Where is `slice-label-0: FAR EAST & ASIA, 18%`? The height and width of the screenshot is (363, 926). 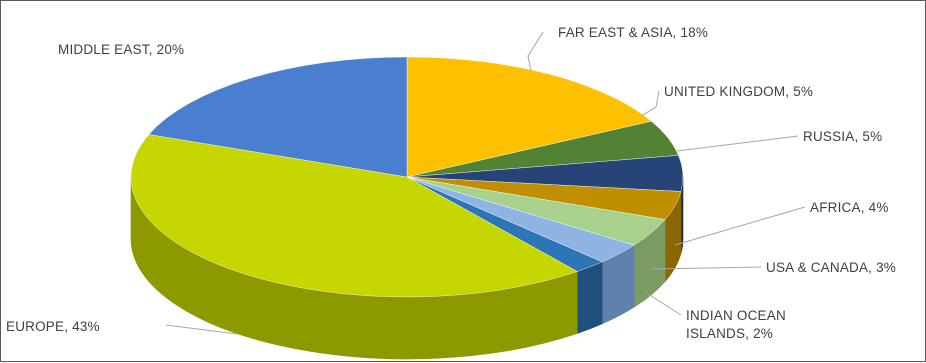 slice-label-0: FAR EAST & ASIA, 18% is located at coordinates (633, 32).